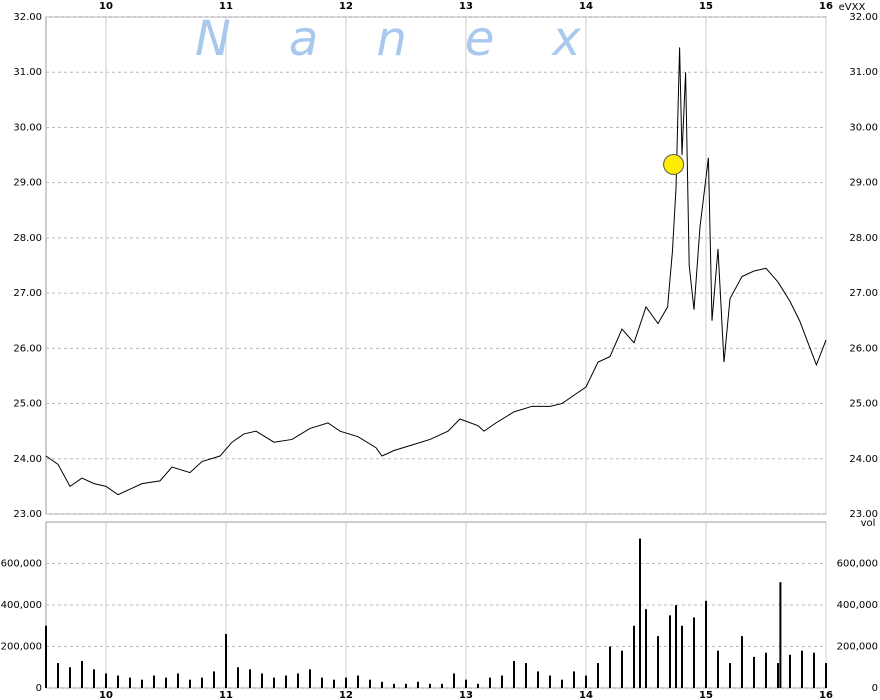 The width and height of the screenshot is (880, 700). Describe the element at coordinates (863, 293) in the screenshot. I see `y-tick-label: 27.00` at that location.